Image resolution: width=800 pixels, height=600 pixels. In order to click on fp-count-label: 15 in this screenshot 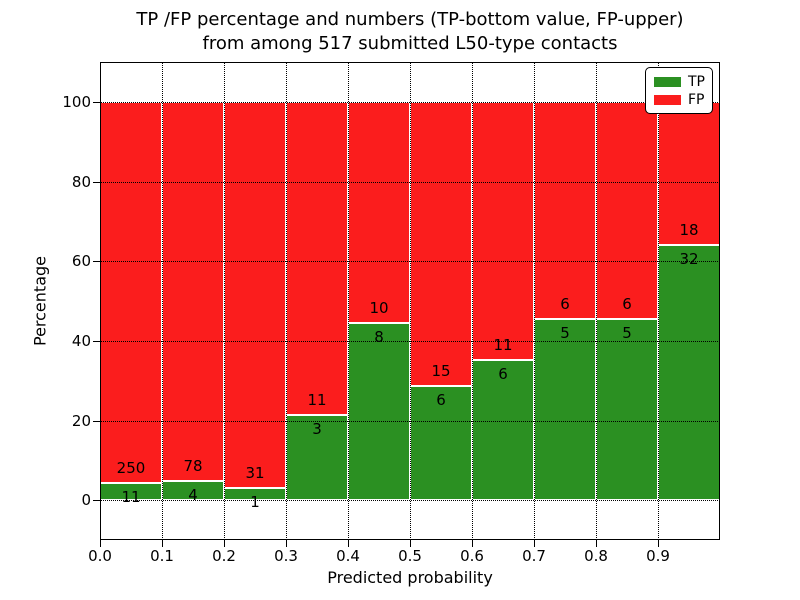, I will do `click(441, 371)`.